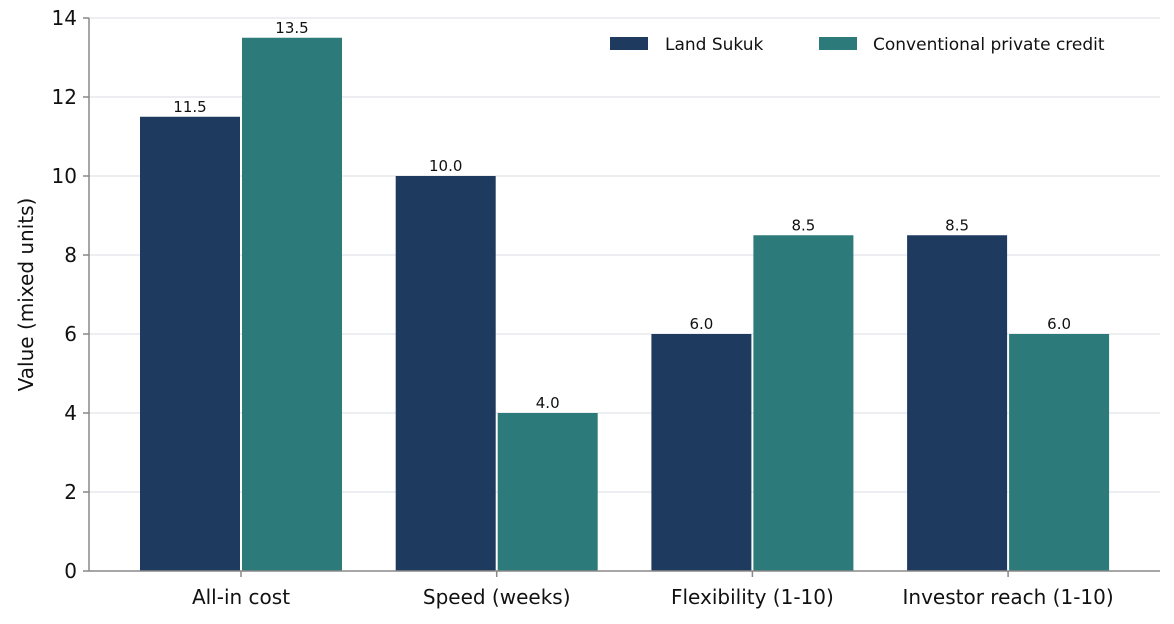  I want to click on legend-label-conventional-private-credit: Conventional private credit, so click(989, 45).